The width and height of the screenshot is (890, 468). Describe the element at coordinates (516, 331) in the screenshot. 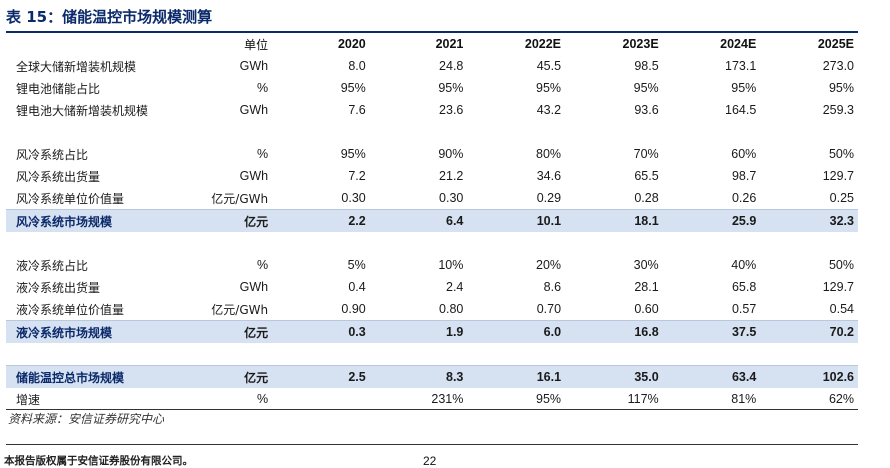

I see `value-cell: 6.0` at that location.